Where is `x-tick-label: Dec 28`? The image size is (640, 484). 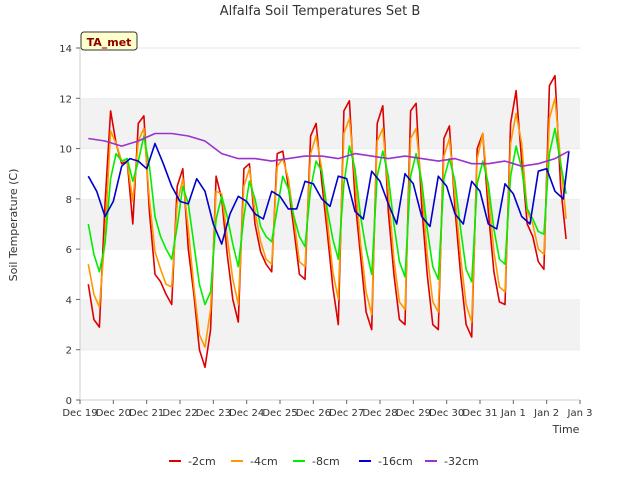 x-tick-label: Dec 28 is located at coordinates (379, 413).